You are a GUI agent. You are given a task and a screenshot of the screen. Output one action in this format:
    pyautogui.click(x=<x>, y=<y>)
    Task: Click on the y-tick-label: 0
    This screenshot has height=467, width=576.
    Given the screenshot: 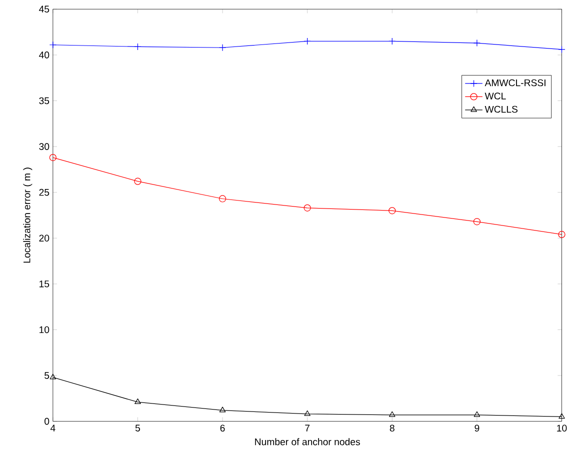 What is the action you would take?
    pyautogui.click(x=47, y=421)
    